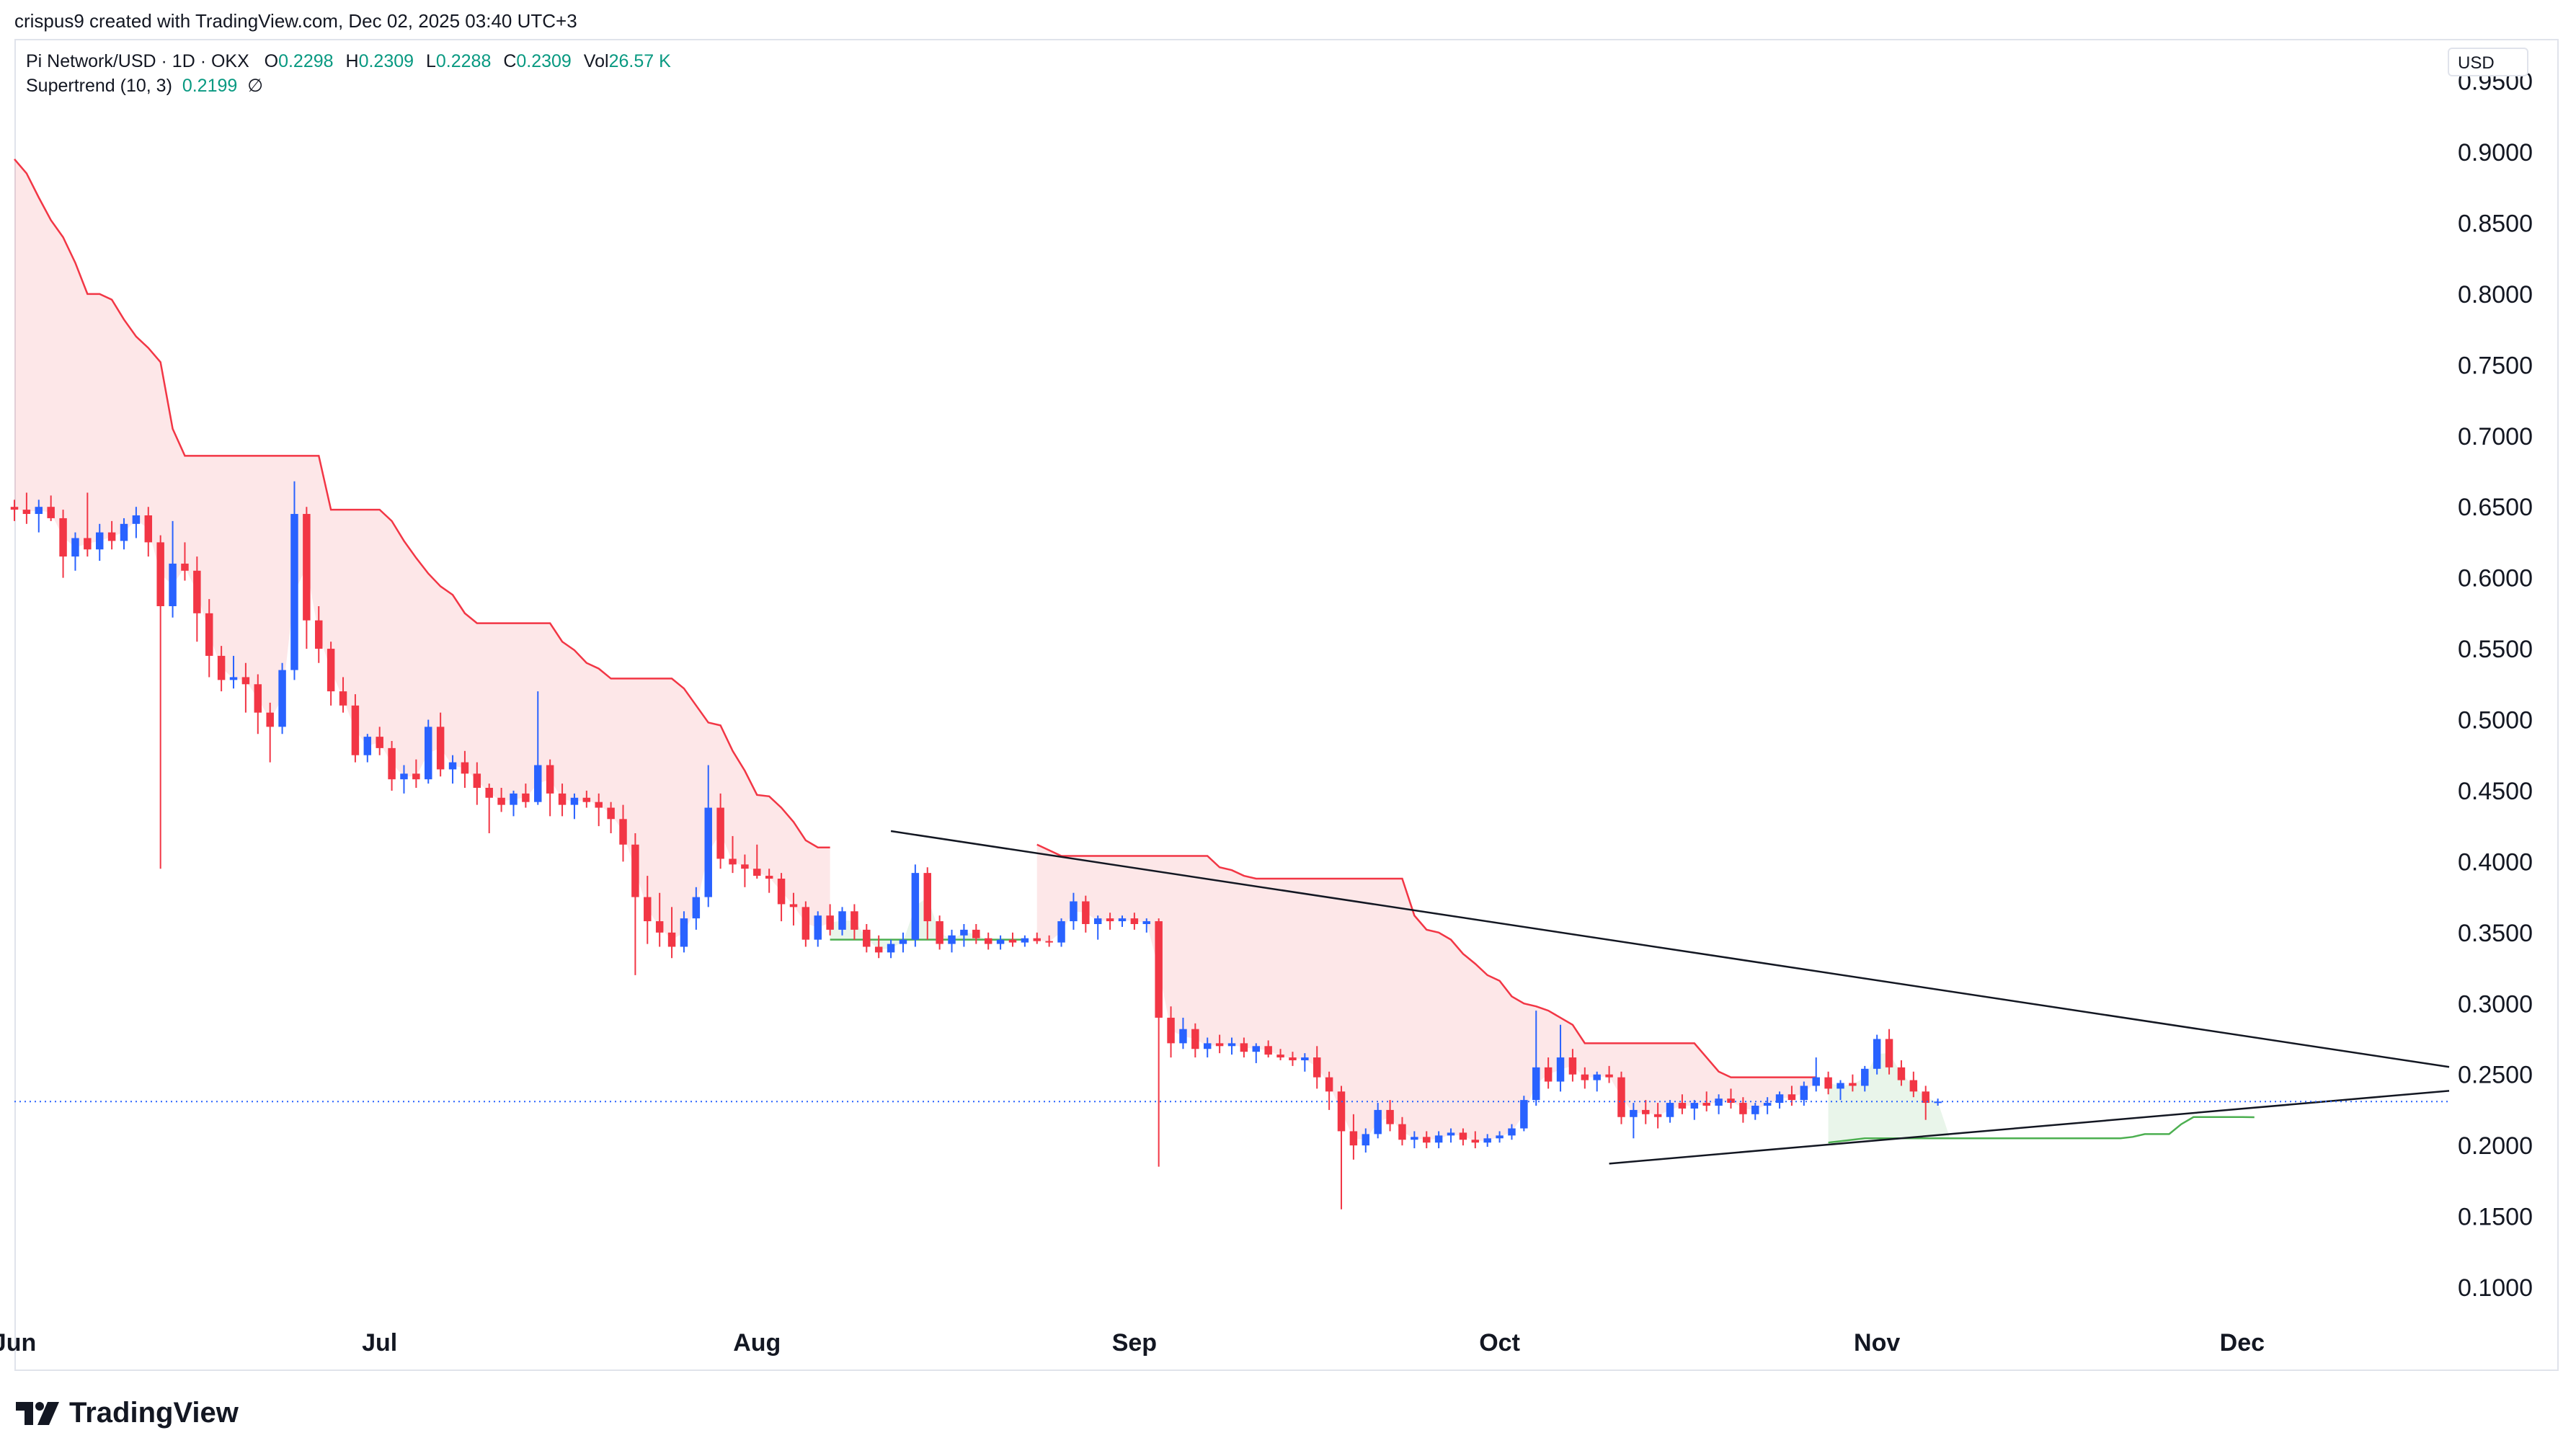 The image size is (2576, 1456). Describe the element at coordinates (99, 86) in the screenshot. I see `indicator-label: Supertrend (10, 3)` at that location.